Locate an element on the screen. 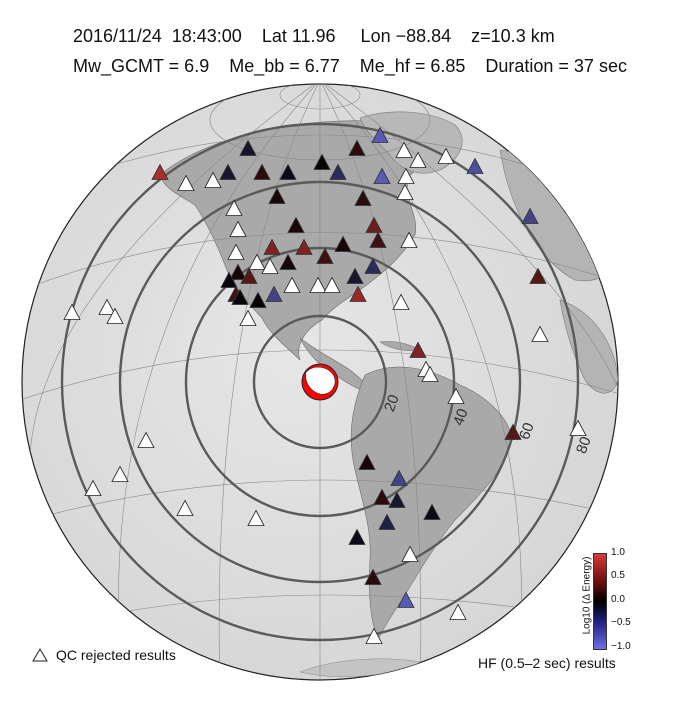  ring-labels: 20 40 60 80 is located at coordinates (488, 424).